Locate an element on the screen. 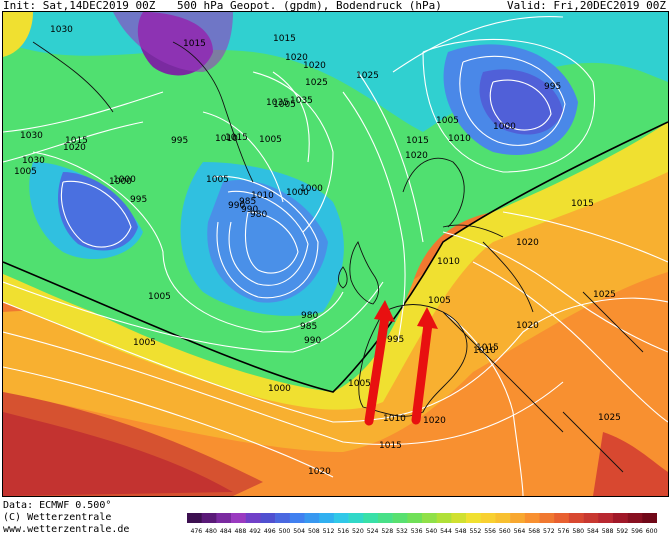  colorbar-tick-label: 548 is located at coordinates (461, 531).